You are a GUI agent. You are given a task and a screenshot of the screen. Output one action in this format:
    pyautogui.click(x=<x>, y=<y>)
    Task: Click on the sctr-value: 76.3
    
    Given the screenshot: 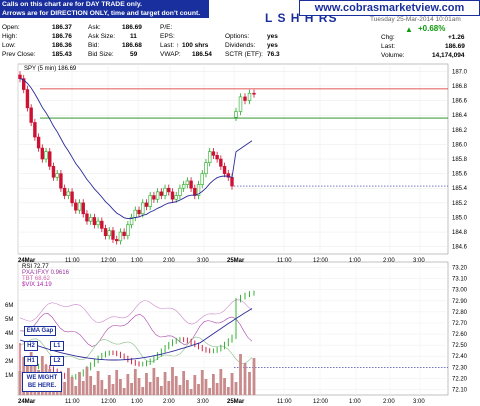 What is the action you would take?
    pyautogui.click(x=273, y=54)
    